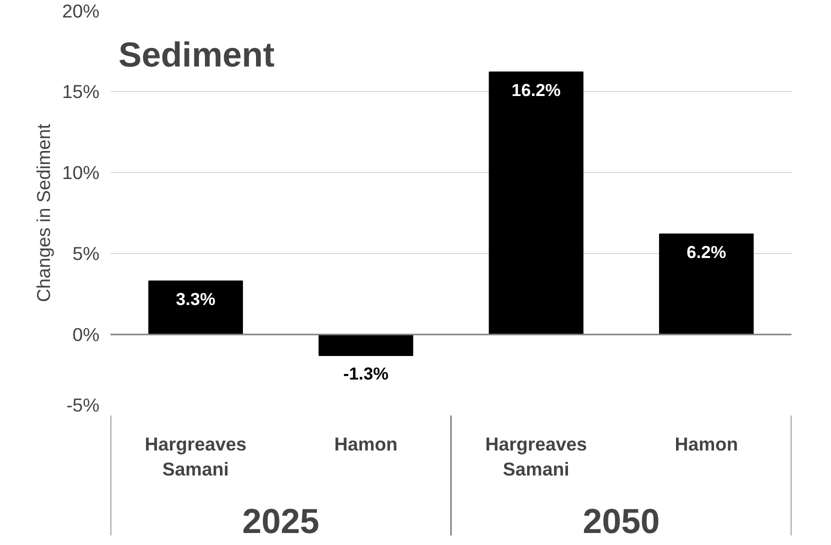 The image size is (831, 545). Describe the element at coordinates (86, 253) in the screenshot. I see `y-tick-label: 5%` at that location.